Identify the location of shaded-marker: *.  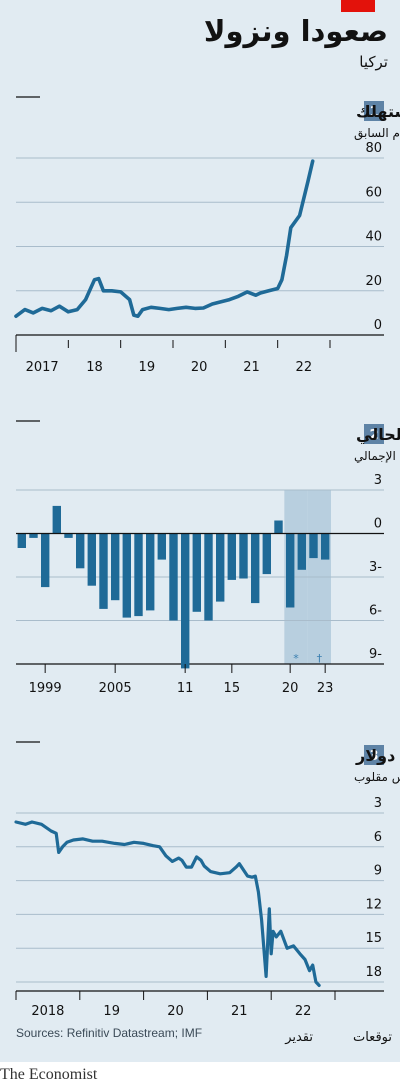
(296, 658).